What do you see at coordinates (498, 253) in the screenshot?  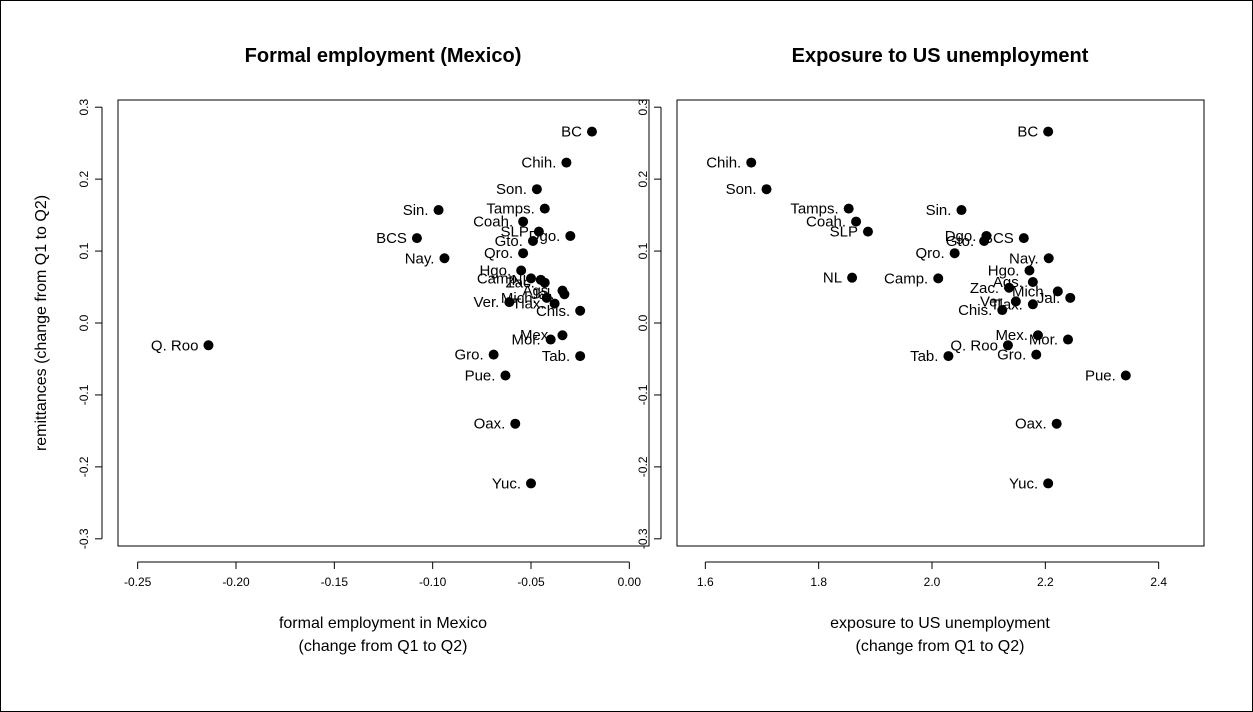 I see `data-point-label: Qro.` at bounding box center [498, 253].